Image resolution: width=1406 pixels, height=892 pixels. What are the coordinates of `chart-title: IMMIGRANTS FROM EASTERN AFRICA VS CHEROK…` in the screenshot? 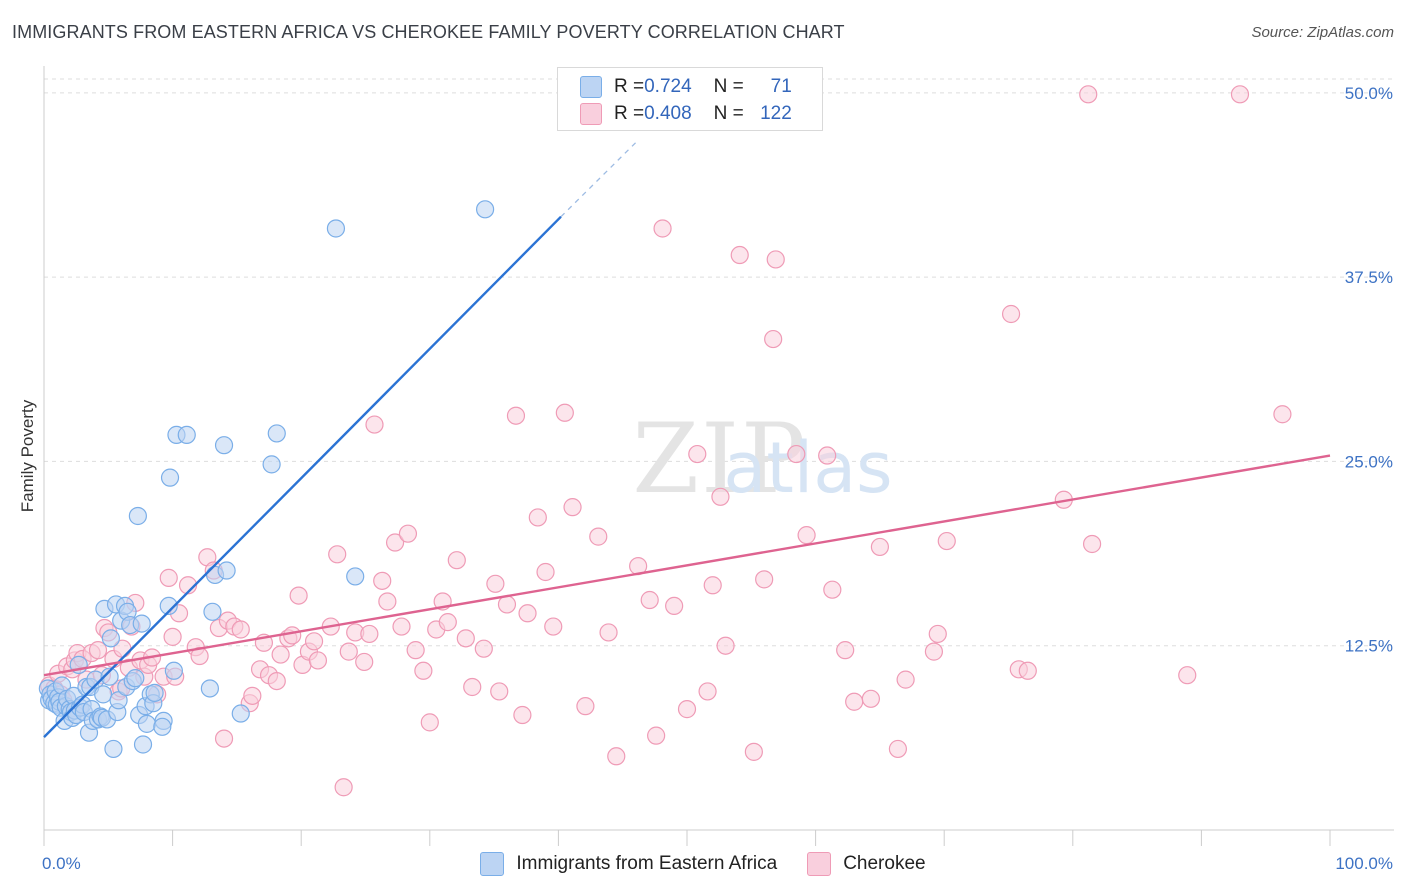 It's located at (428, 32).